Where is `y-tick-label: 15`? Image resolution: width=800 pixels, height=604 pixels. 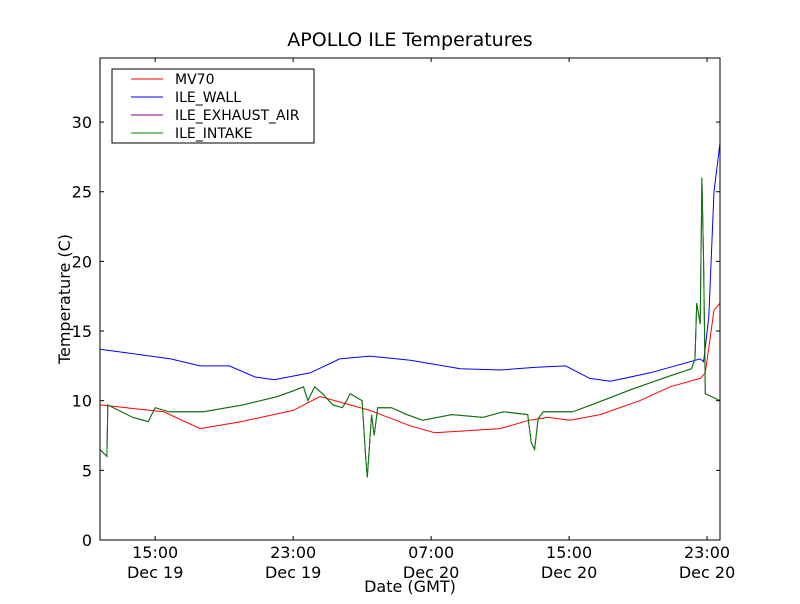
y-tick-label: 15 is located at coordinates (82, 331).